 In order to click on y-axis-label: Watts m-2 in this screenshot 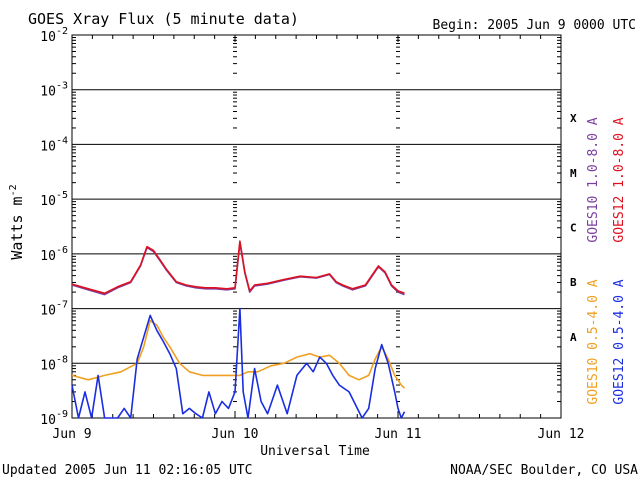, I will do `click(17, 221)`.